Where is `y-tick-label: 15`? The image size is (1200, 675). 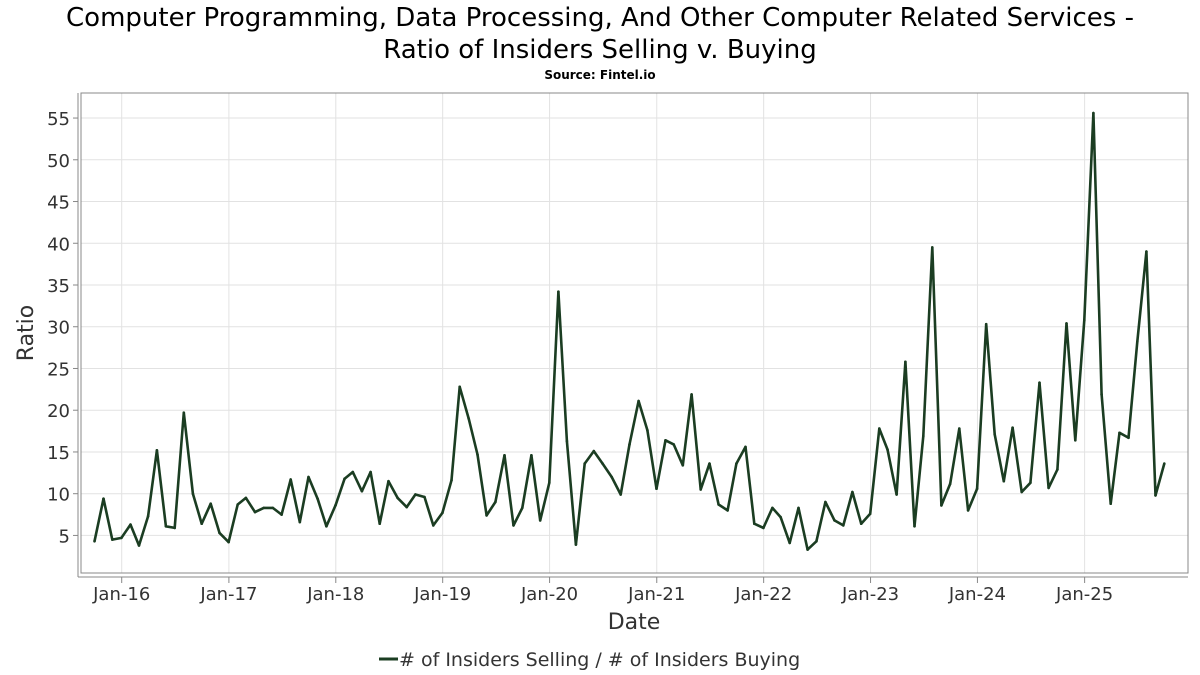 y-tick-label: 15 is located at coordinates (58, 453).